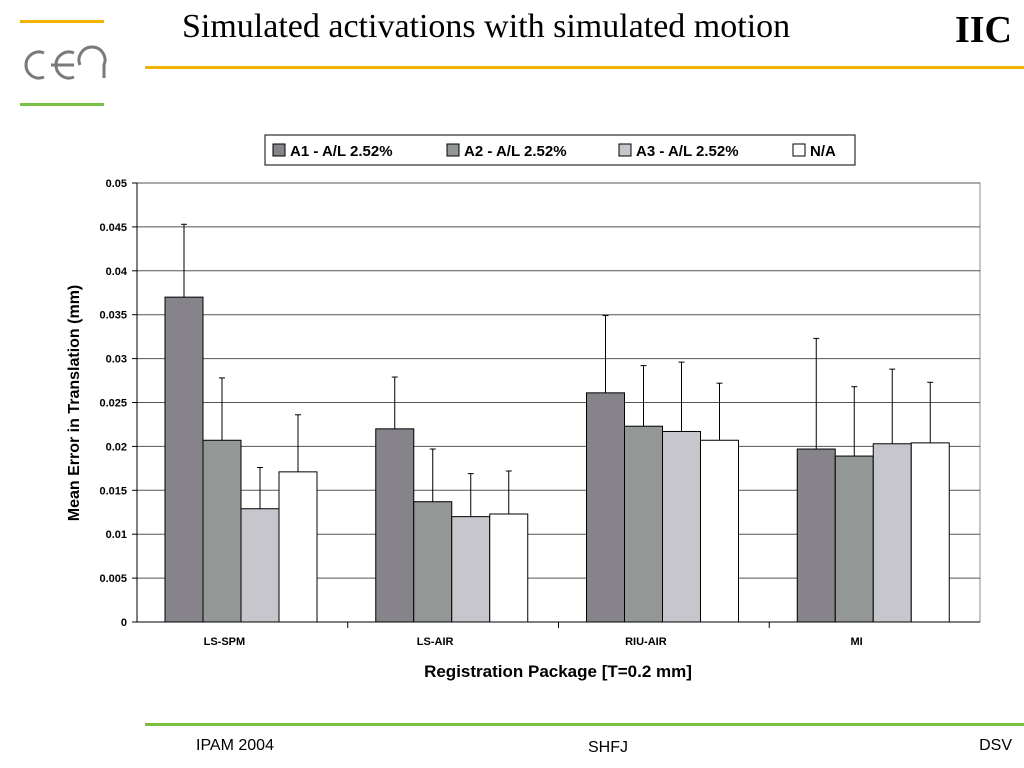  Describe the element at coordinates (584, 724) in the screenshot. I see `footer-divider` at that location.